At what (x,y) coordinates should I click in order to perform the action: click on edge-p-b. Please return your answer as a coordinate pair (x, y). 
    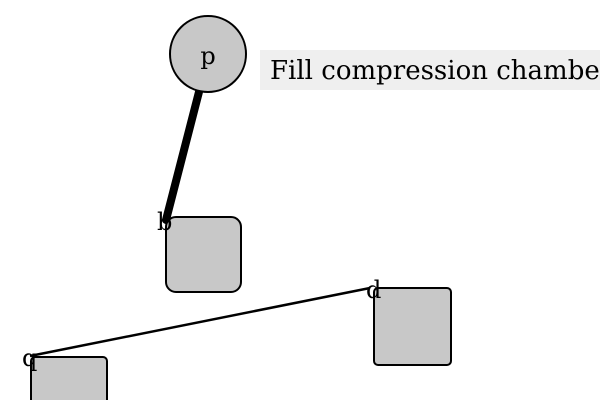
    Looking at the image, I should click on (183, 154).